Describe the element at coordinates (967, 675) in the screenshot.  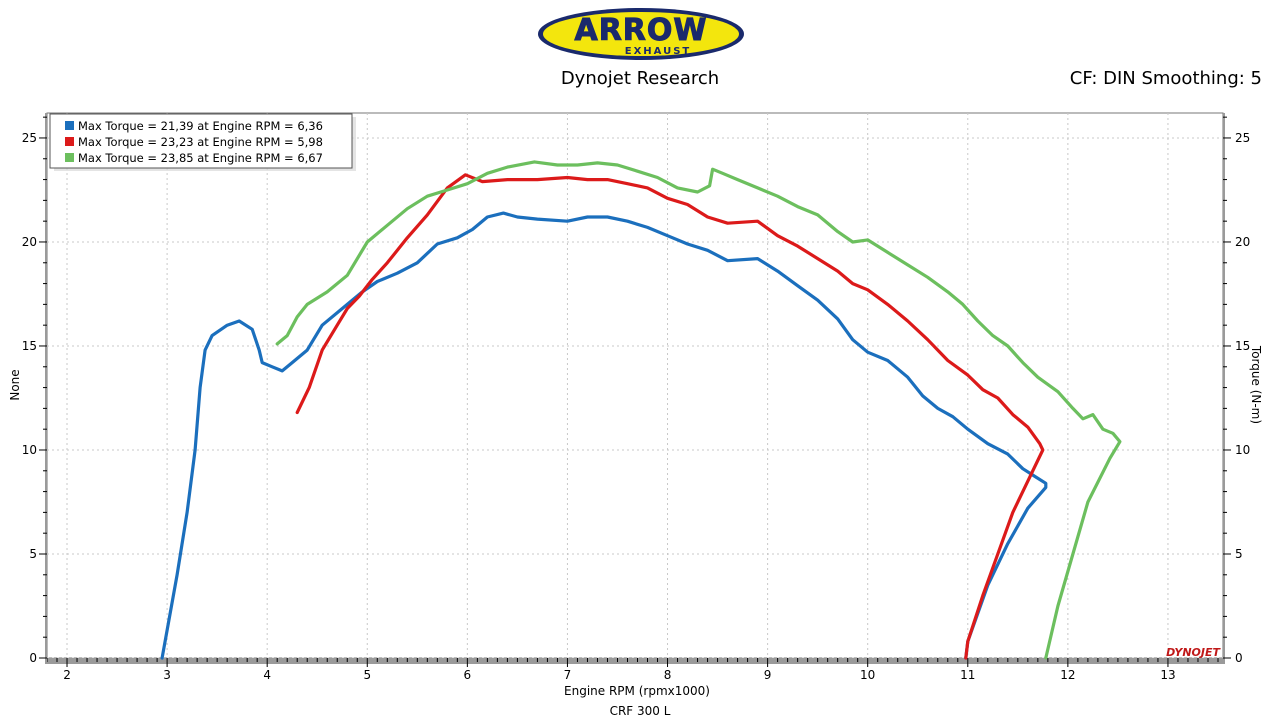
I see `x-tick-label: 11` at that location.